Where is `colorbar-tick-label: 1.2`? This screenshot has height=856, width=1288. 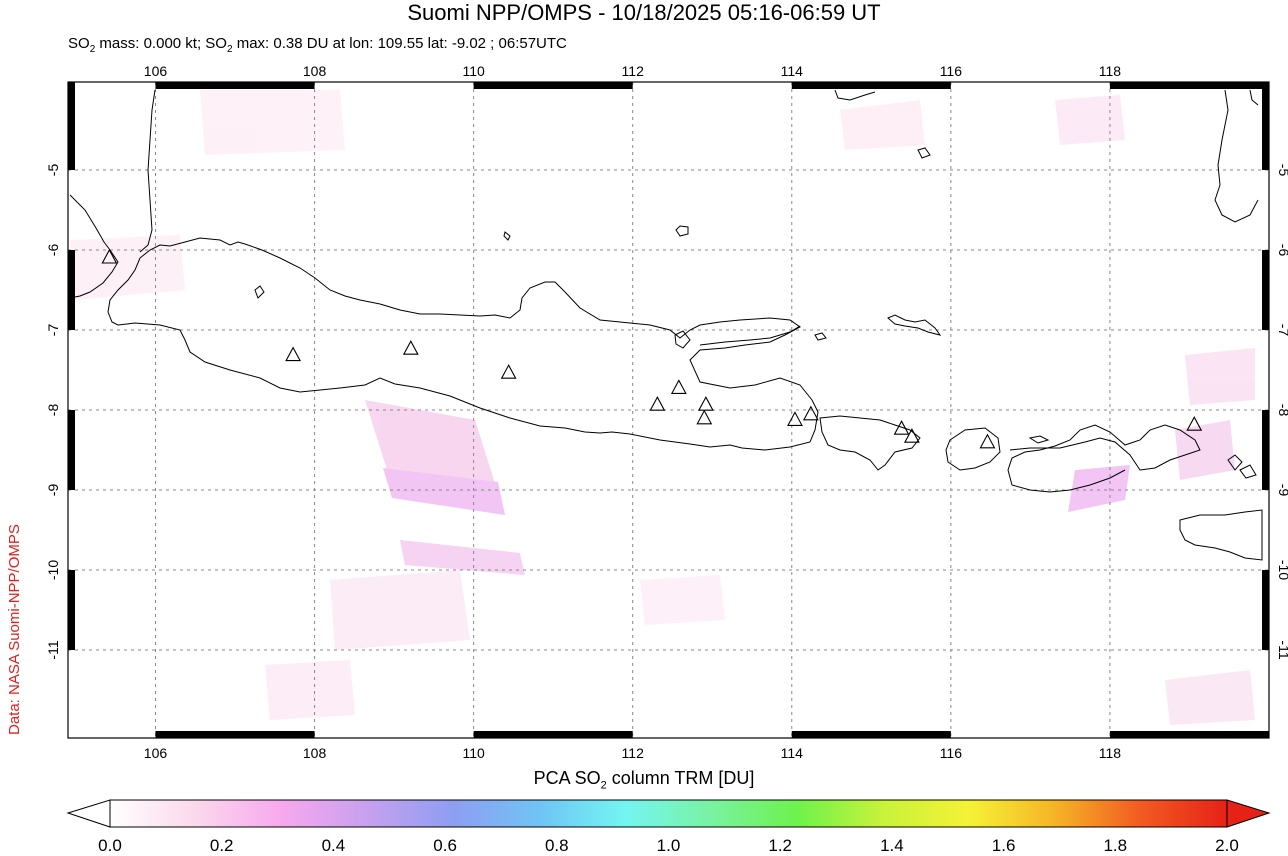
colorbar-tick-label: 1.2 is located at coordinates (780, 845).